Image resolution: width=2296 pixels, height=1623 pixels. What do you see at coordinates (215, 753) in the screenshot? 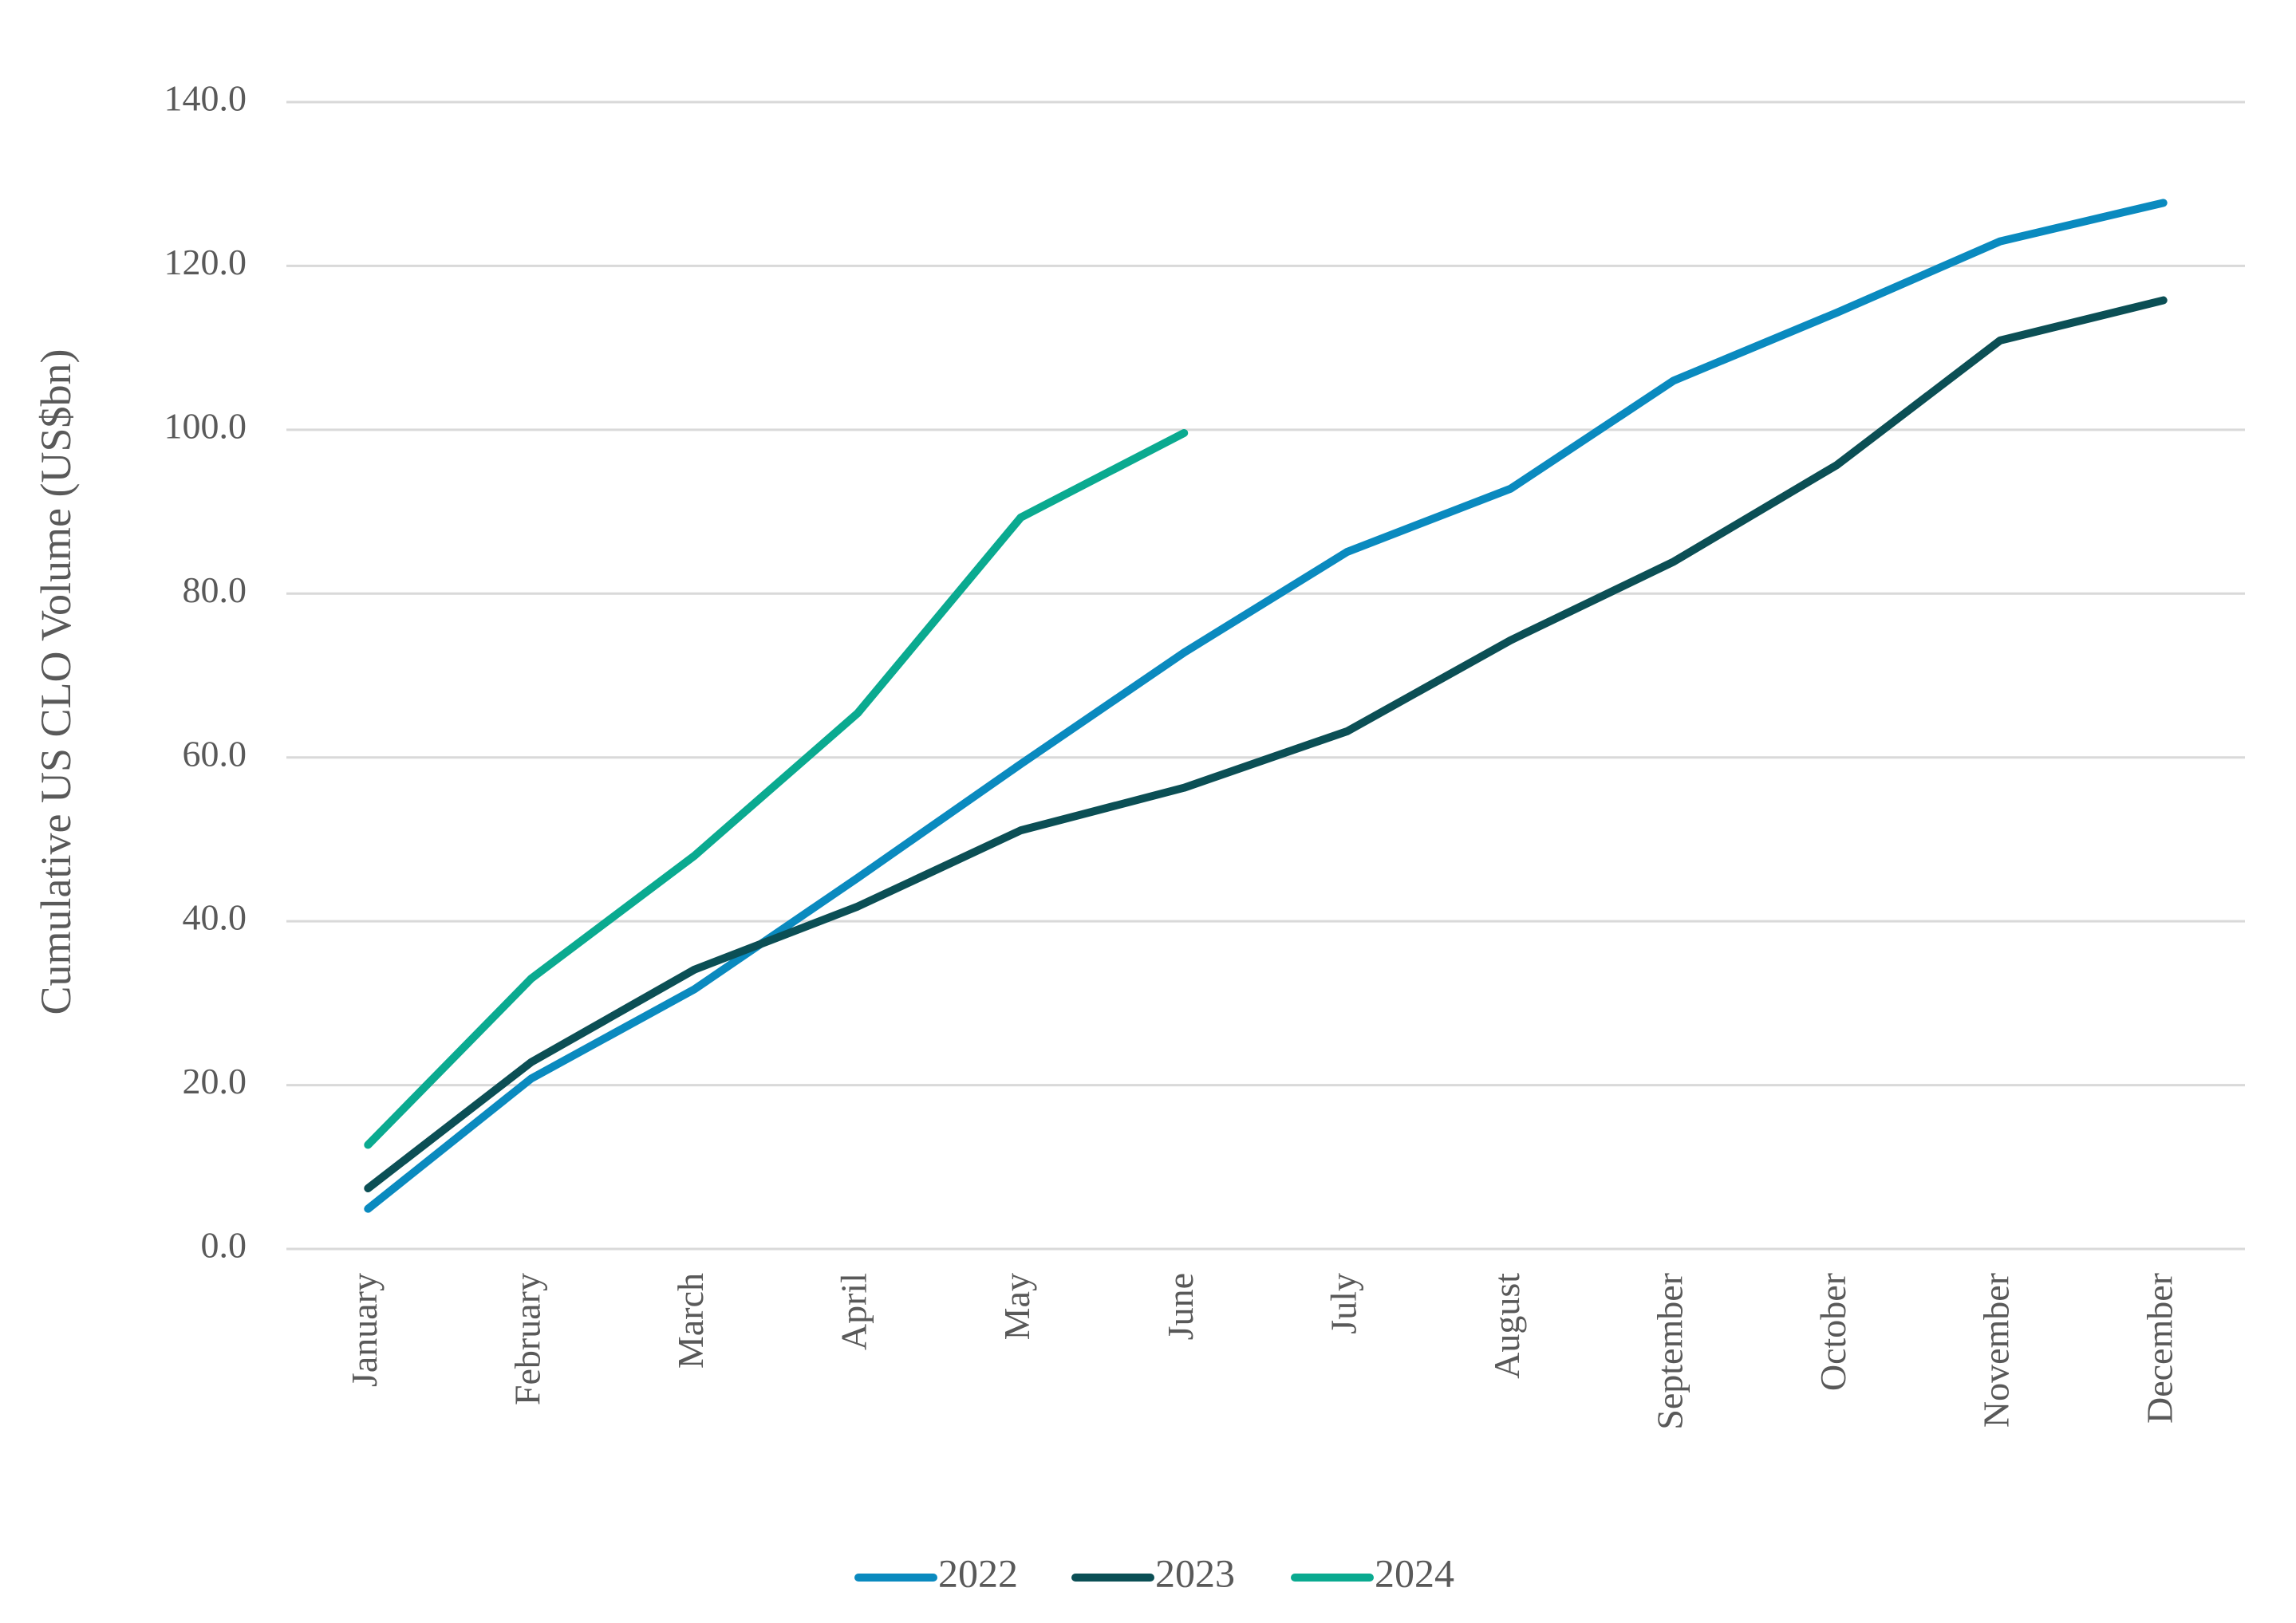
I see `y-tick-label: 60.0` at bounding box center [215, 753].